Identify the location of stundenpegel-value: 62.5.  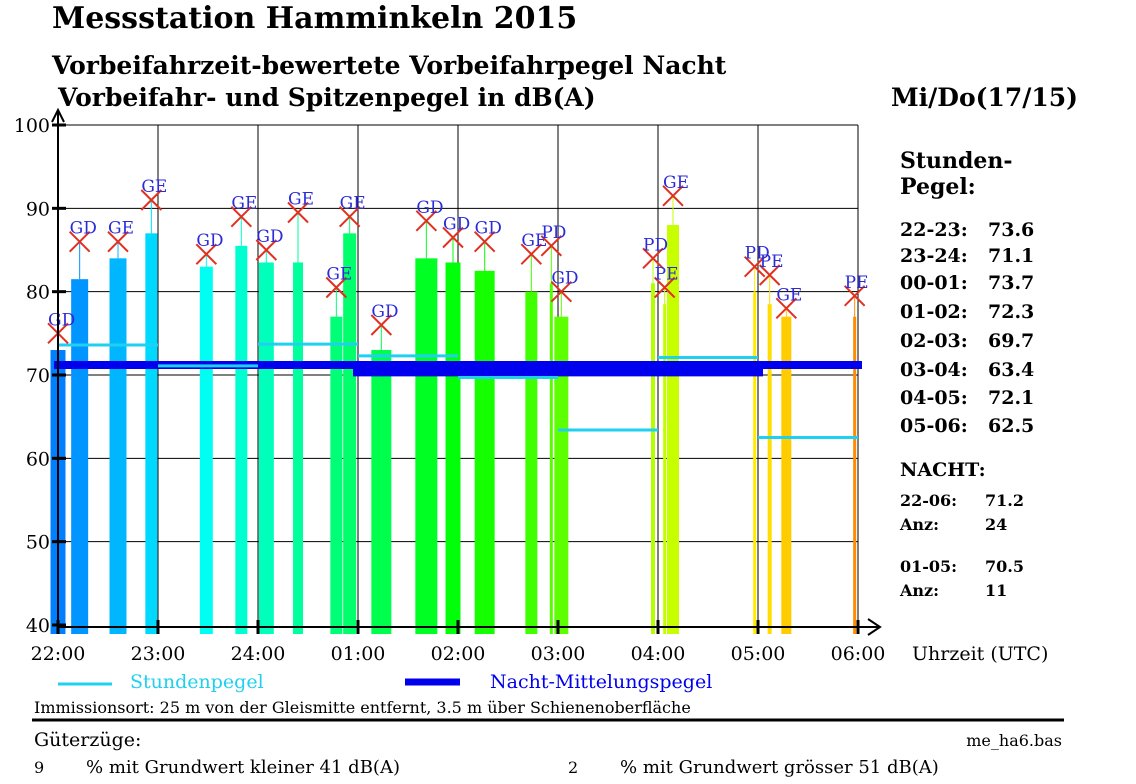
(1011, 426).